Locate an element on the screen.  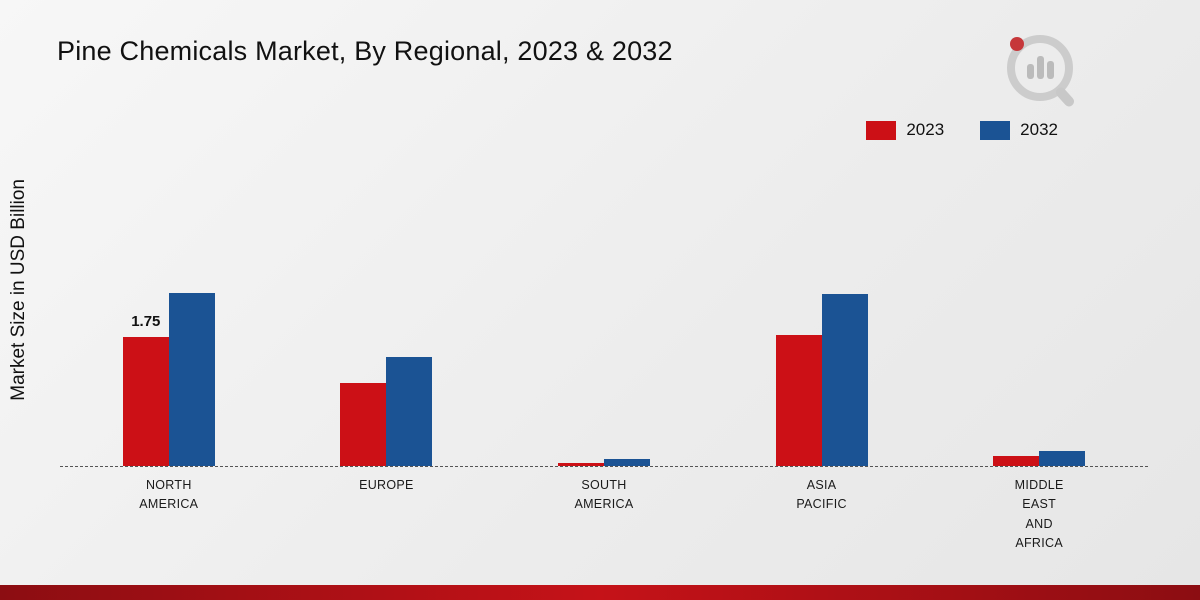
bar-group: EUROPE is located at coordinates (386, 309).